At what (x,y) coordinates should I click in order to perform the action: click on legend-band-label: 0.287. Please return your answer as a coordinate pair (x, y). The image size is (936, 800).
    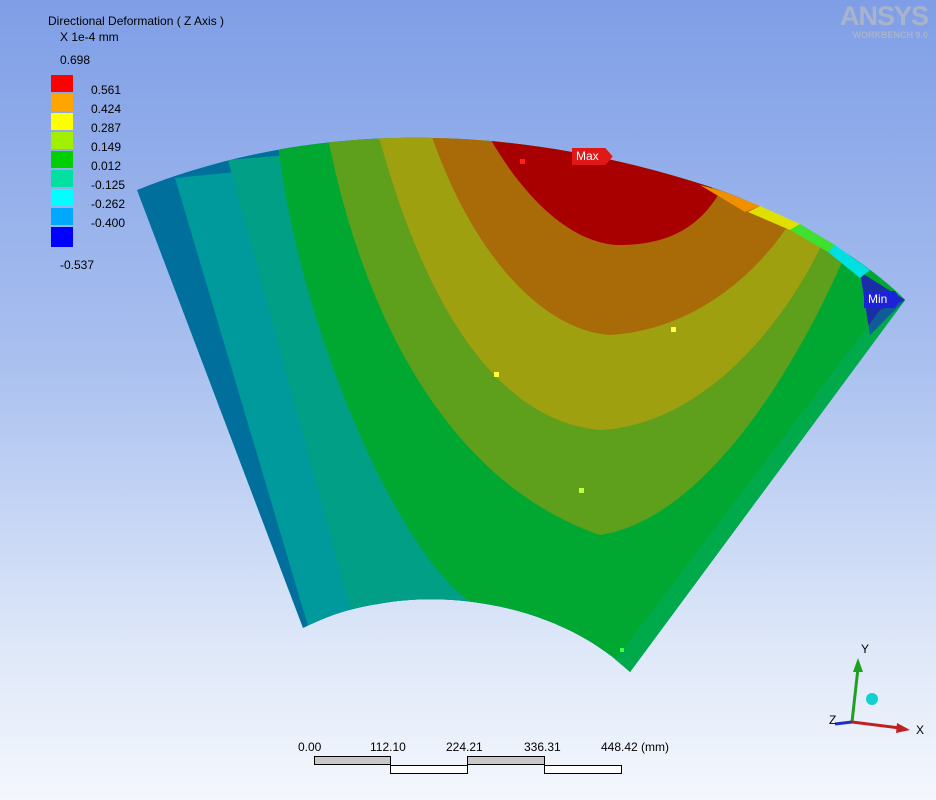
    Looking at the image, I should click on (106, 128).